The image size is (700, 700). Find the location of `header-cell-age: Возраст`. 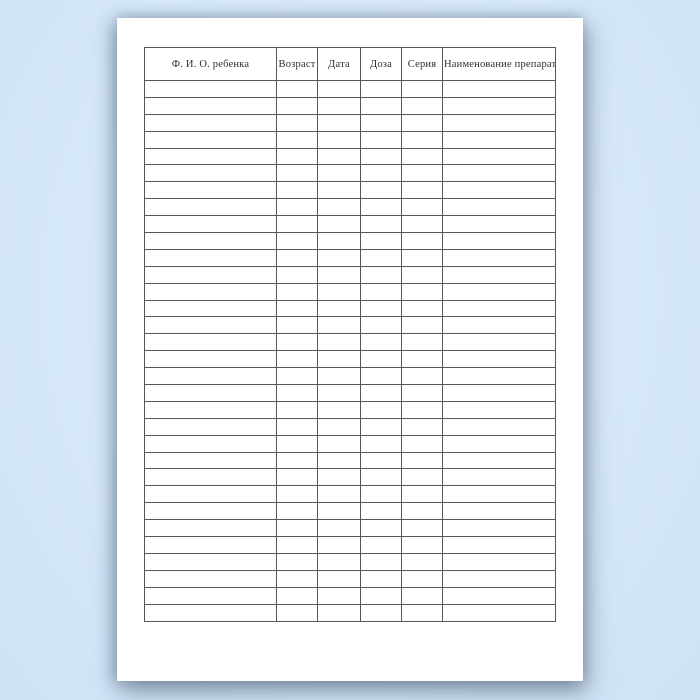

header-cell-age: Возраст is located at coordinates (297, 64).